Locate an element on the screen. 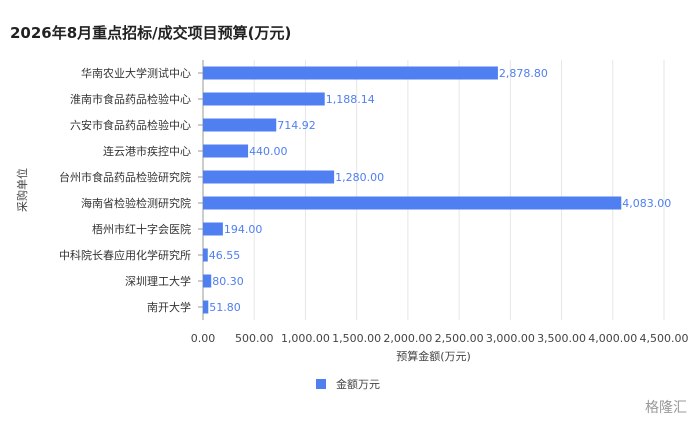 This screenshot has height=427, width=697. legend-label: 金额万元 is located at coordinates (358, 384).